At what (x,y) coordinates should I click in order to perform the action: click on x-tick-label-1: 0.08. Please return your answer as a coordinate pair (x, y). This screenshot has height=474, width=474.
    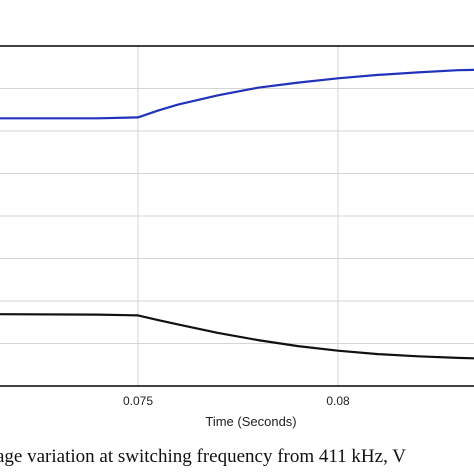
    Looking at the image, I should click on (338, 401).